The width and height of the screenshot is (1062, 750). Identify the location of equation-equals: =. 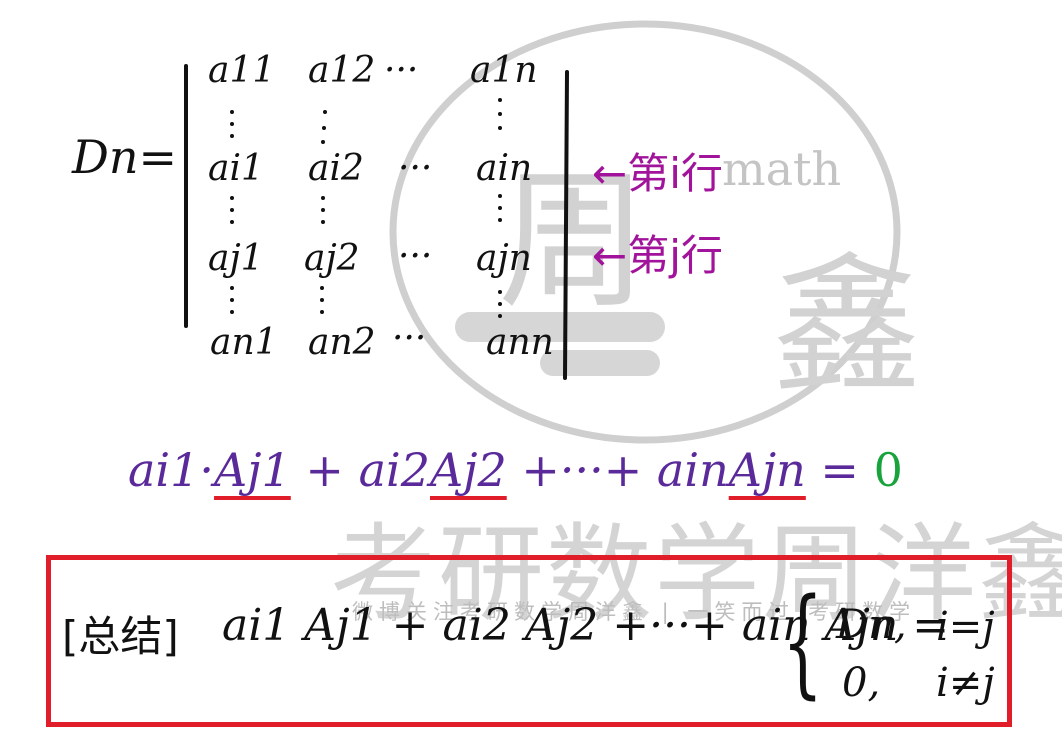
(839, 470).